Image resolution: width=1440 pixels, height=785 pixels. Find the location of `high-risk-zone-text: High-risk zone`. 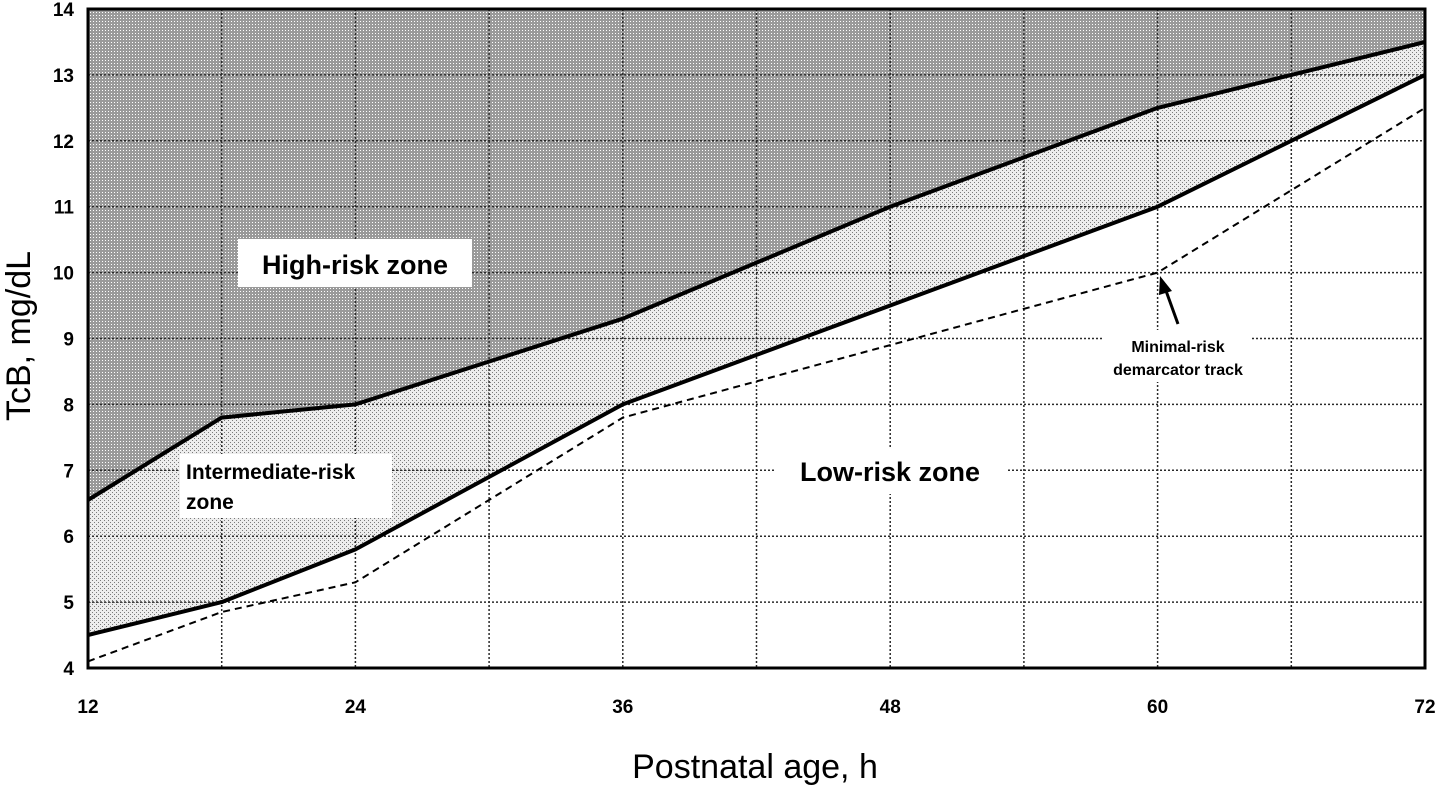

high-risk-zone-text: High-risk zone is located at coordinates (355, 265).